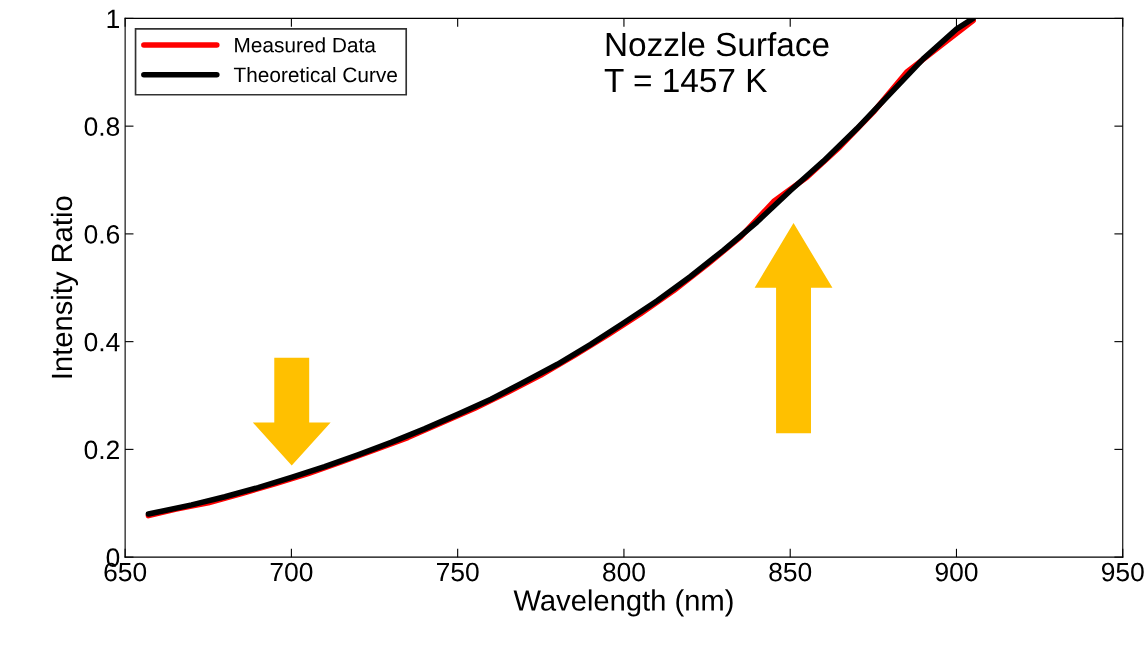 The height and width of the screenshot is (657, 1148). What do you see at coordinates (102, 126) in the screenshot?
I see `y-tick-label: 0.8` at bounding box center [102, 126].